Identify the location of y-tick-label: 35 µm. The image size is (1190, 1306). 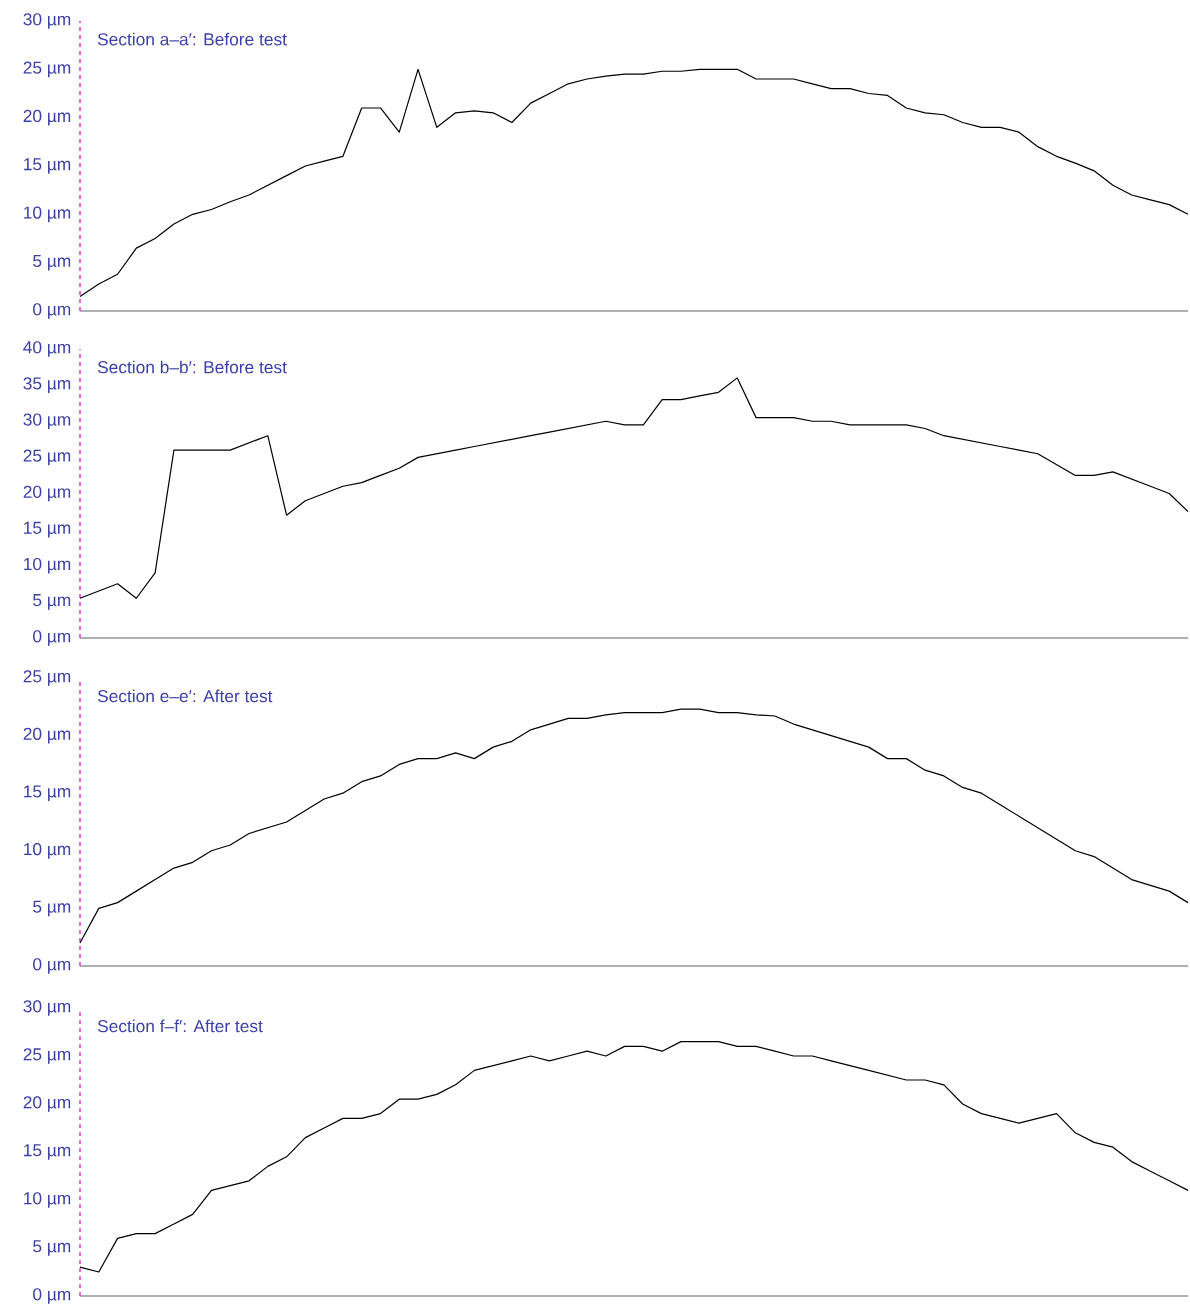
(47, 385).